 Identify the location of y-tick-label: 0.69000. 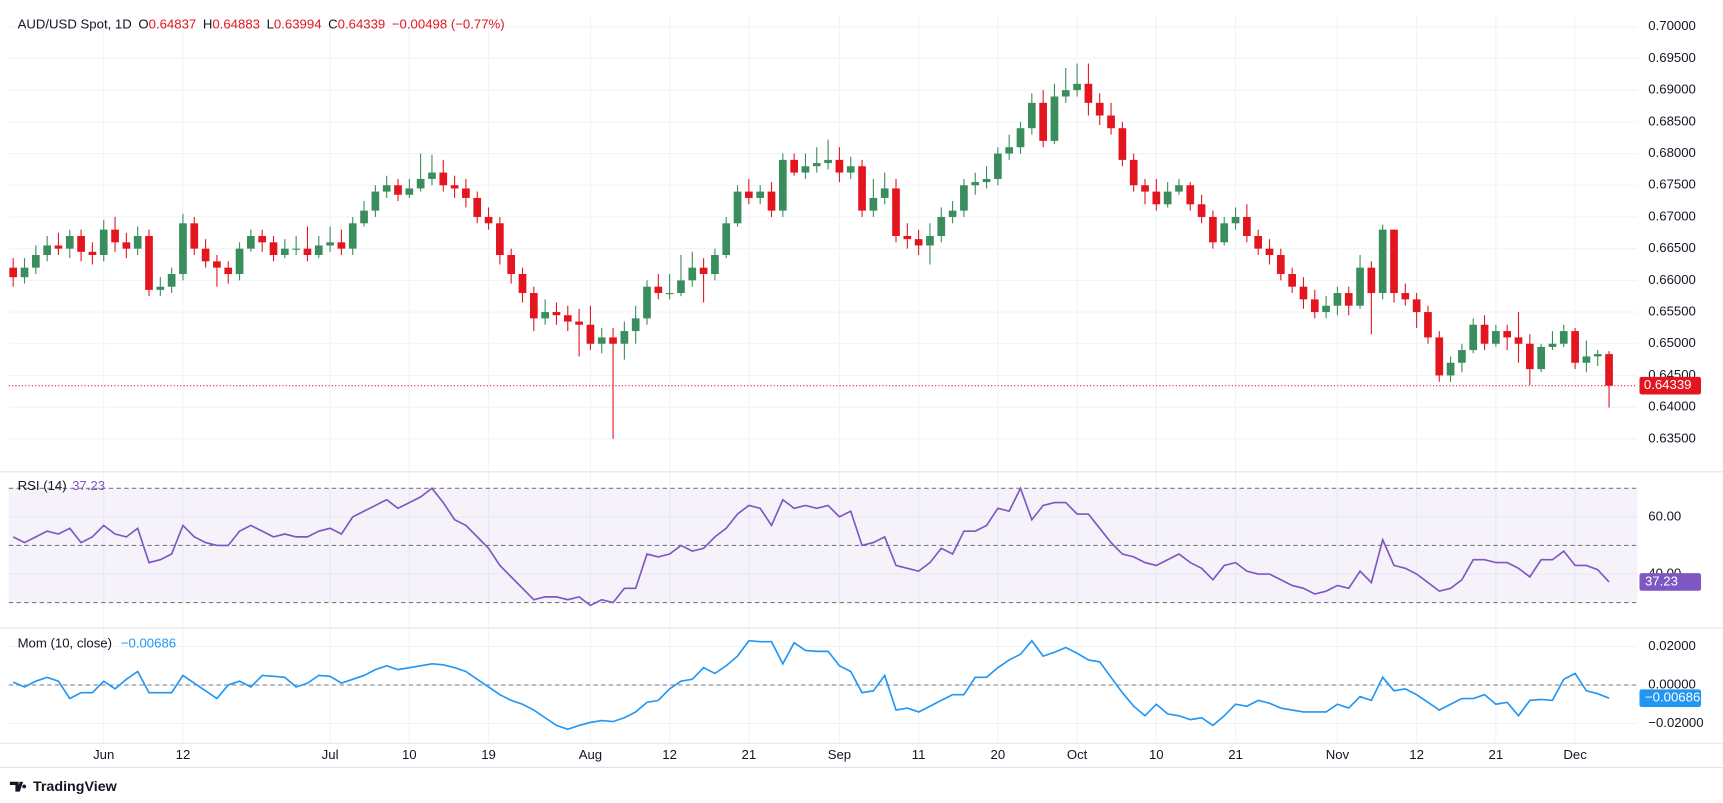
(1672, 89).